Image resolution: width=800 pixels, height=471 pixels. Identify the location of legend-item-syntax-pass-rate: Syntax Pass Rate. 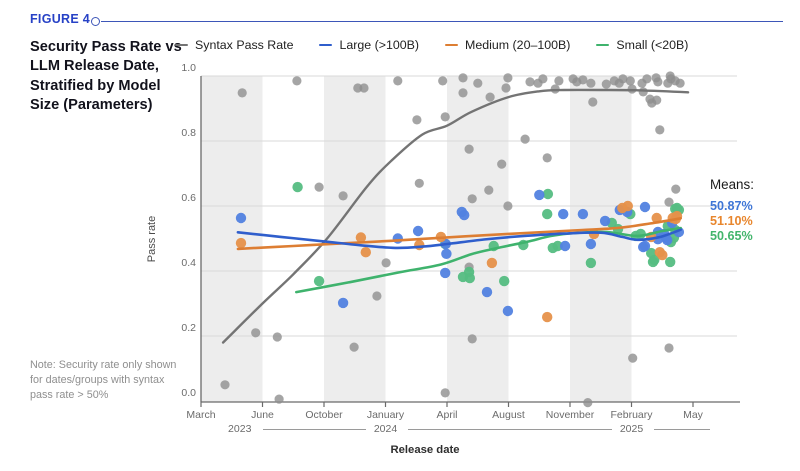
(234, 45).